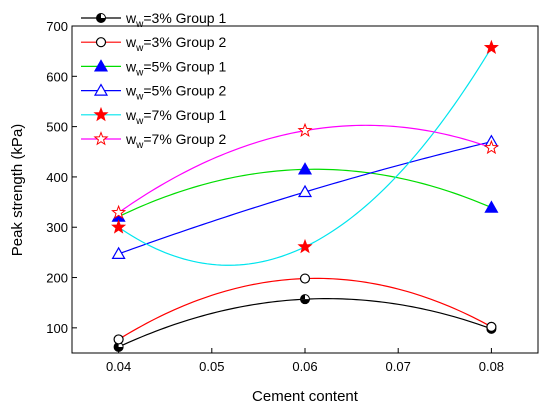  I want to click on legend-entry-1: ww=3% Group 1, so click(153, 20).